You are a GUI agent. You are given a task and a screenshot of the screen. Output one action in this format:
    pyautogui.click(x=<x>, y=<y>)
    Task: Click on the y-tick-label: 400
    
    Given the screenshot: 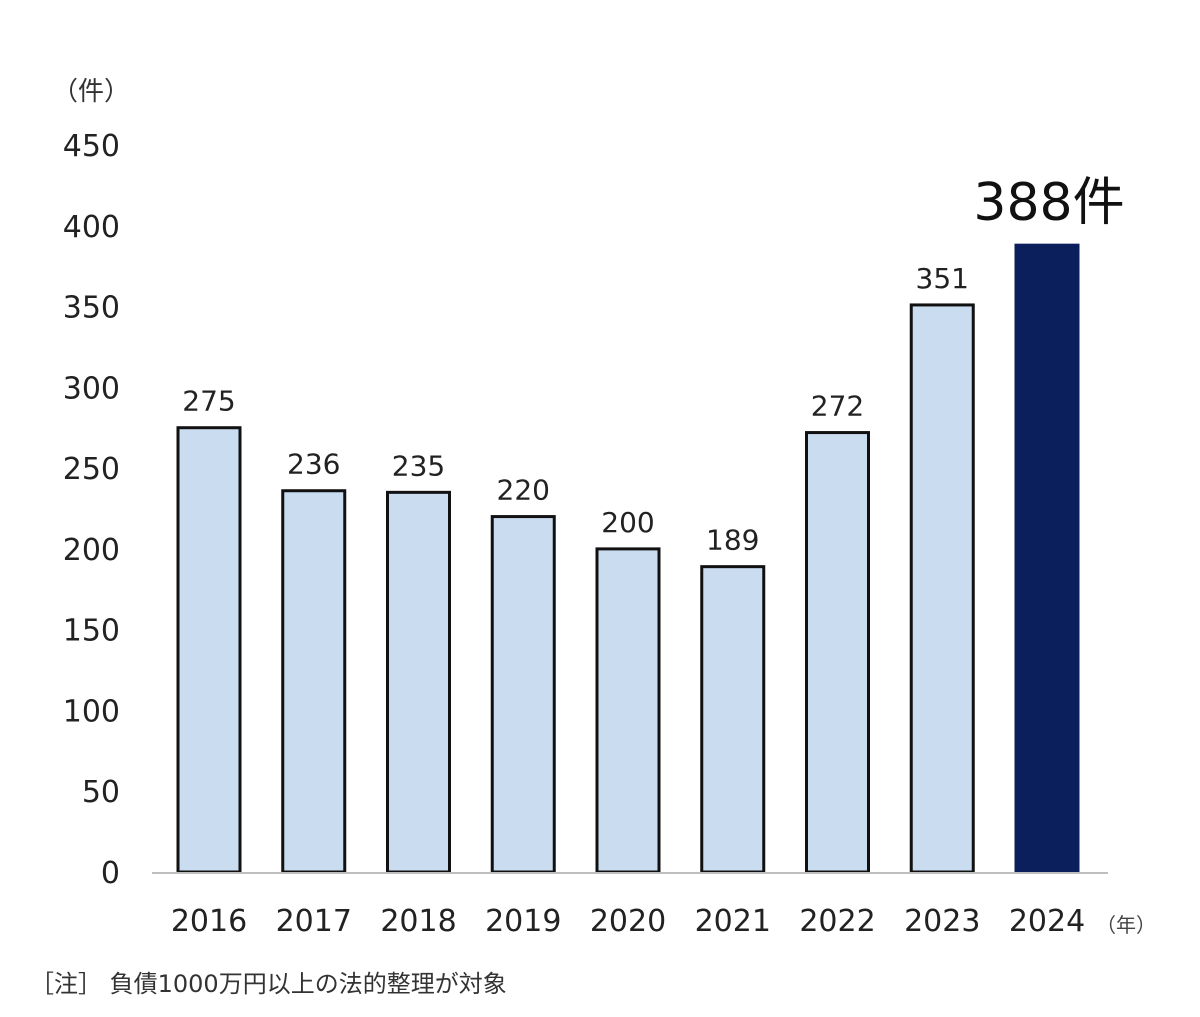 What is the action you would take?
    pyautogui.click(x=91, y=227)
    